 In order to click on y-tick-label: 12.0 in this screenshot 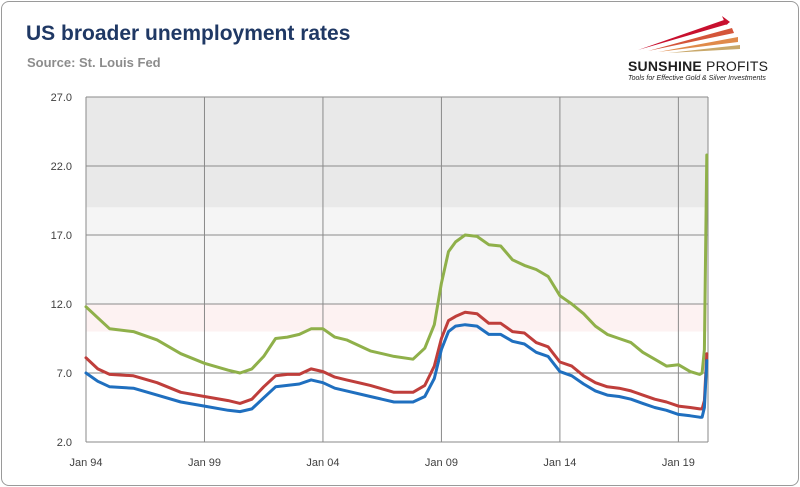, I will do `click(61, 305)`.